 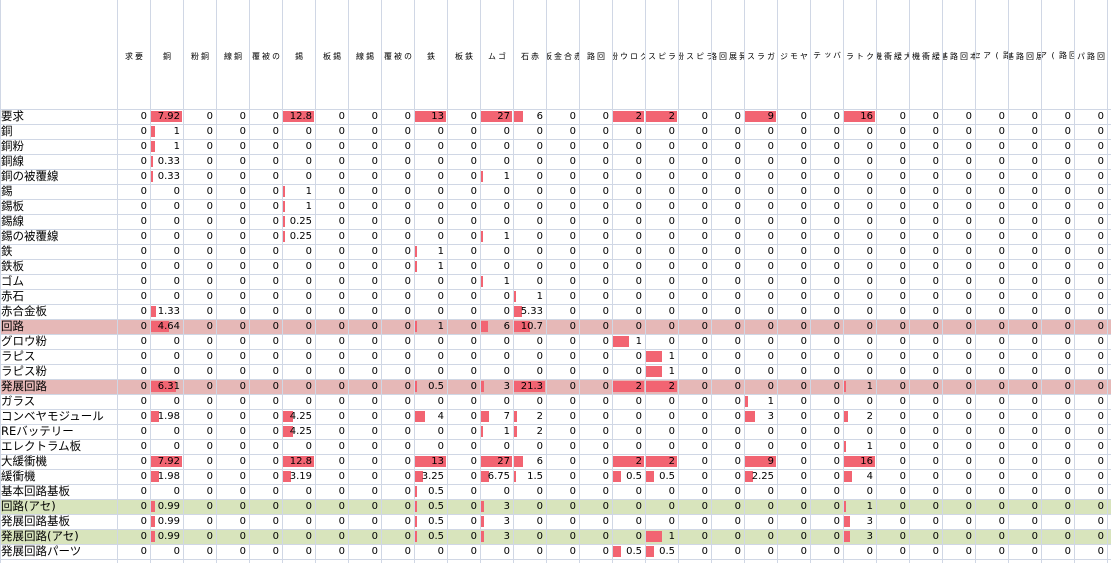 What do you see at coordinates (168, 521) in the screenshot?
I see `cell-value: 0.99` at bounding box center [168, 521].